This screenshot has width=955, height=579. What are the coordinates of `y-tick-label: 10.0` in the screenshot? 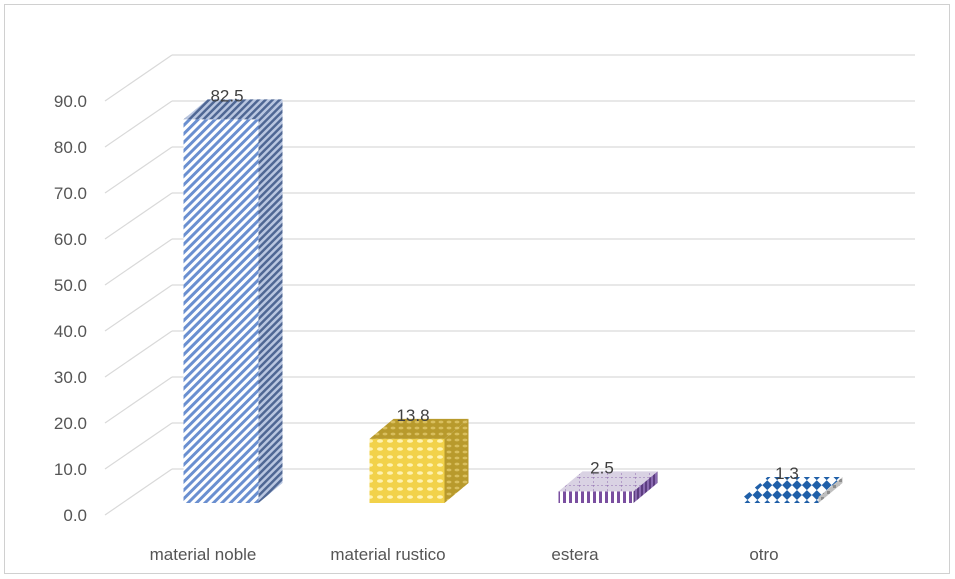 It's located at (70, 469).